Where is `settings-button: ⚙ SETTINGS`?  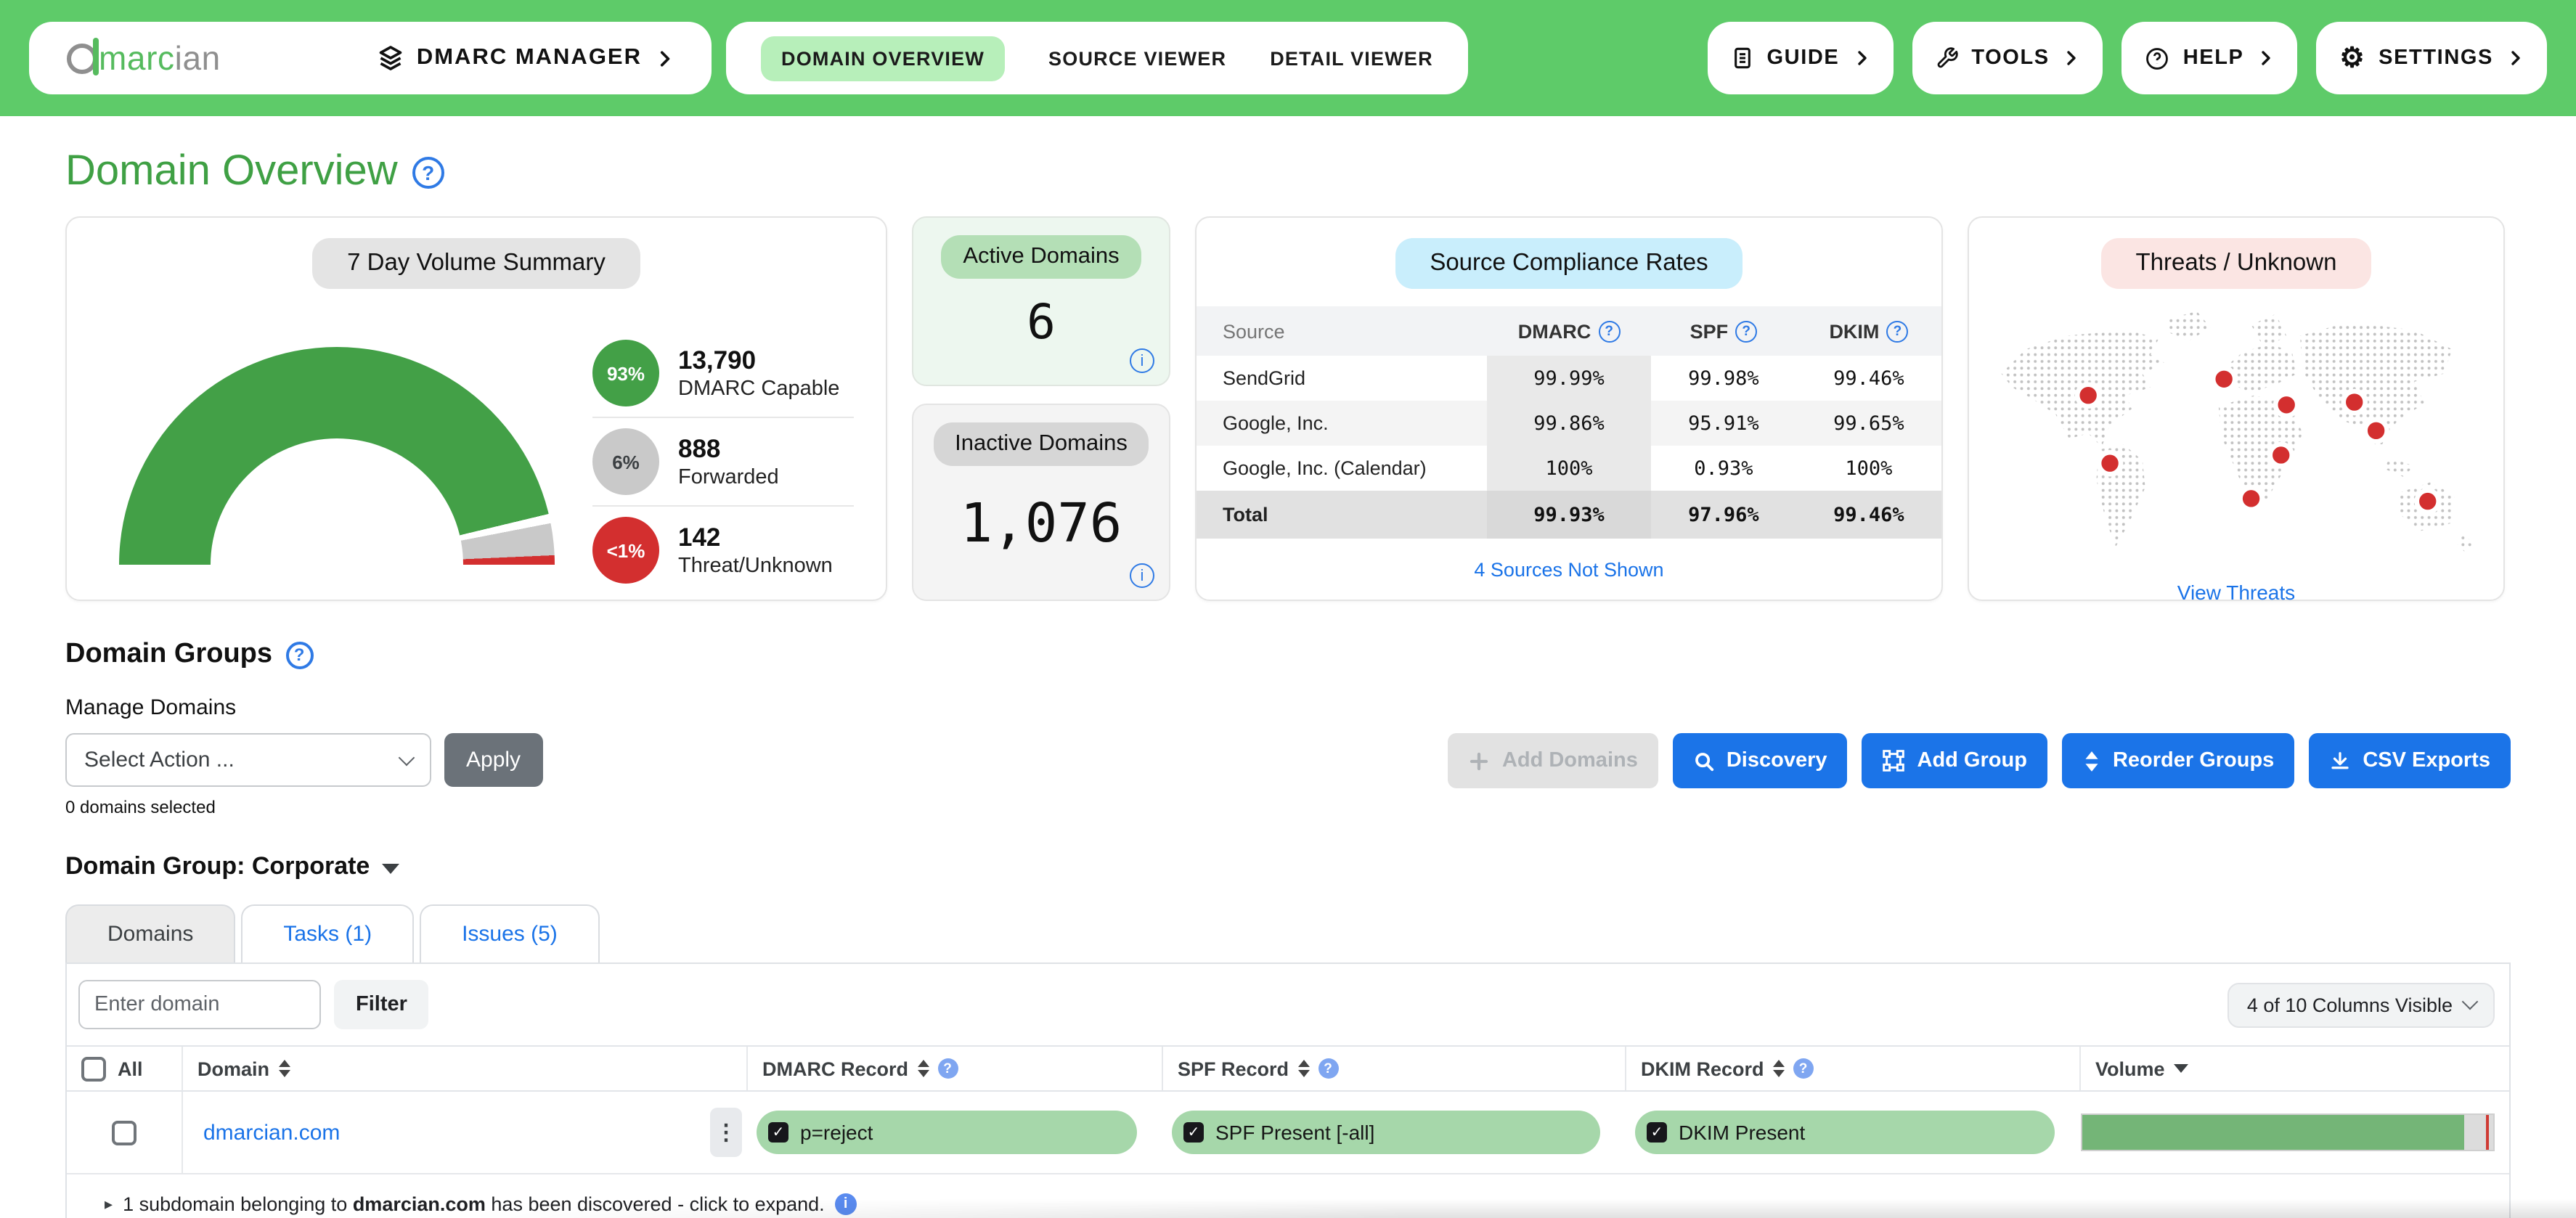 settings-button: ⚙ SETTINGS is located at coordinates (2431, 58).